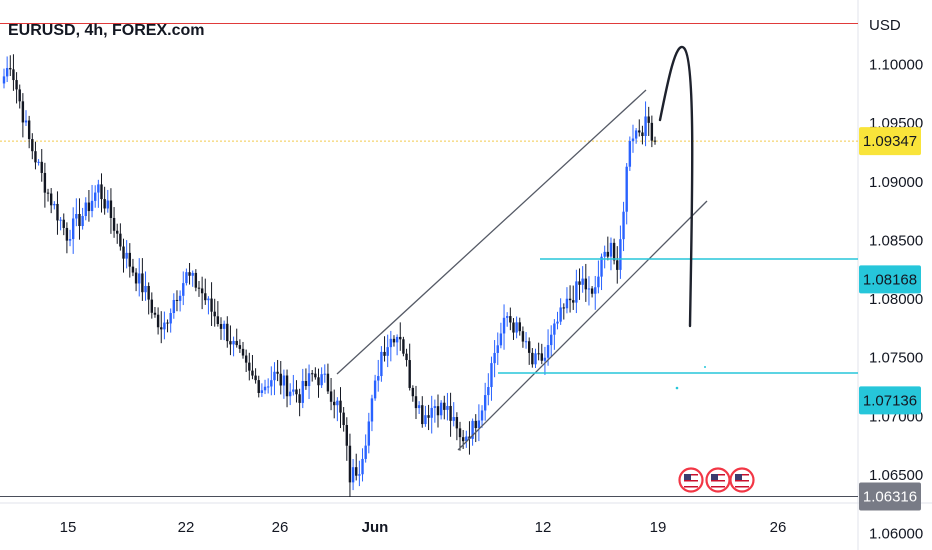 The width and height of the screenshot is (932, 550). Describe the element at coordinates (885, 25) in the screenshot. I see `currency-label: USD` at that location.